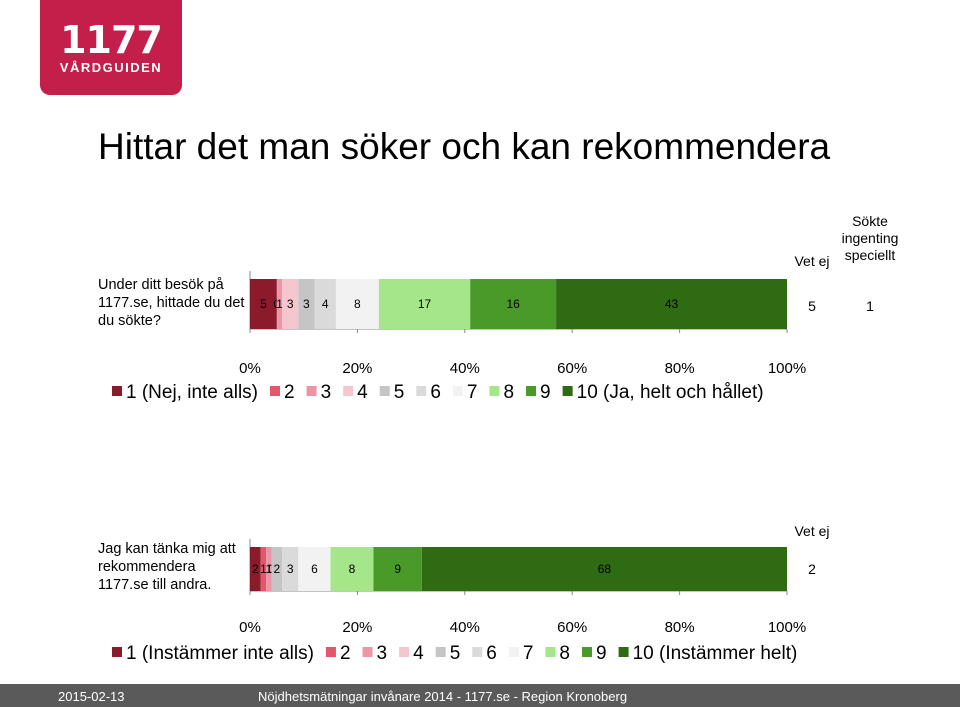 This screenshot has height=707, width=960. What do you see at coordinates (289, 392) in the screenshot?
I see `legend-label-1-2: 2` at bounding box center [289, 392].